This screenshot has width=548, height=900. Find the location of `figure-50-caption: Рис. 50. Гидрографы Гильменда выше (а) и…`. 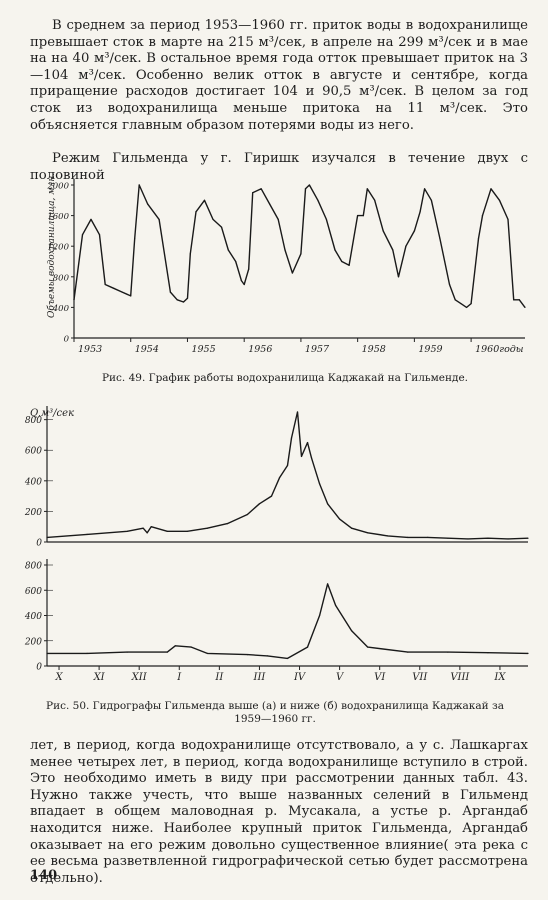

figure-50-caption: Рис. 50. Гидрографы Гильменда выше (а) и… is located at coordinates (275, 712).